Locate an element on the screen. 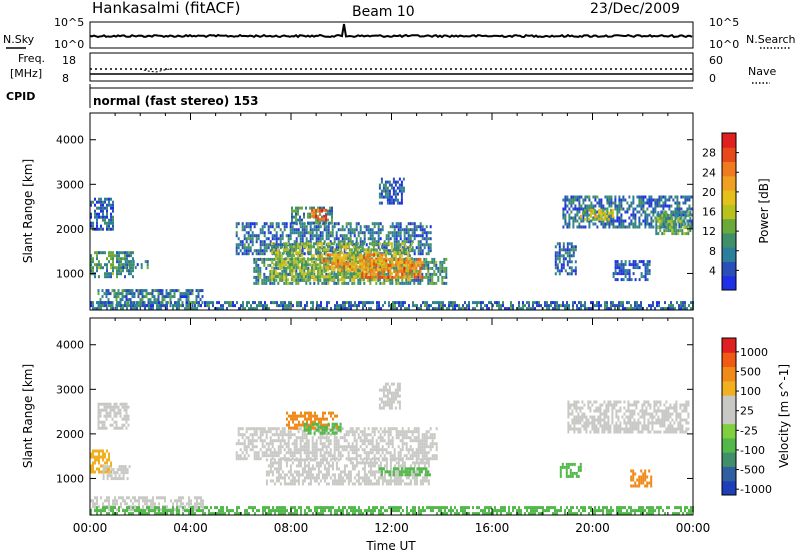 This screenshot has width=800, height=554. ytick-label: 3000 is located at coordinates (70, 184).